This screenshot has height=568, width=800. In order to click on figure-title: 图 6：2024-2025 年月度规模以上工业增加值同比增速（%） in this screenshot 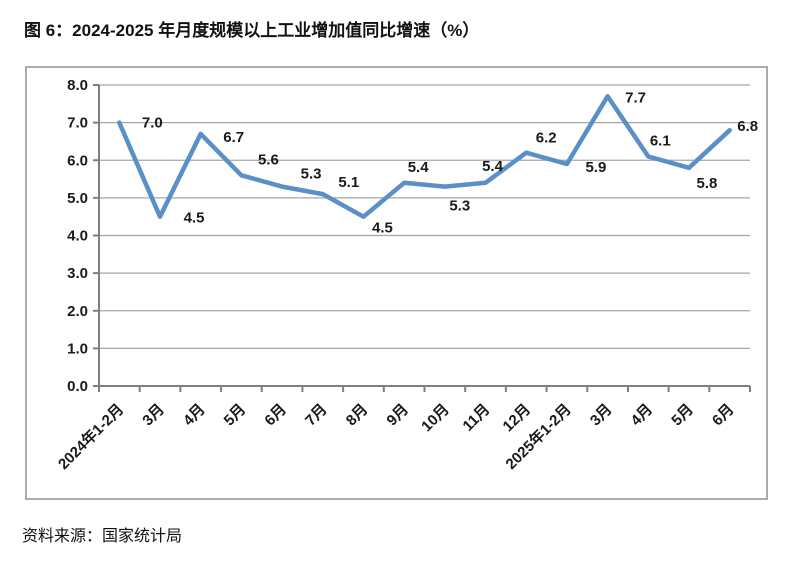, I will do `click(252, 30)`.